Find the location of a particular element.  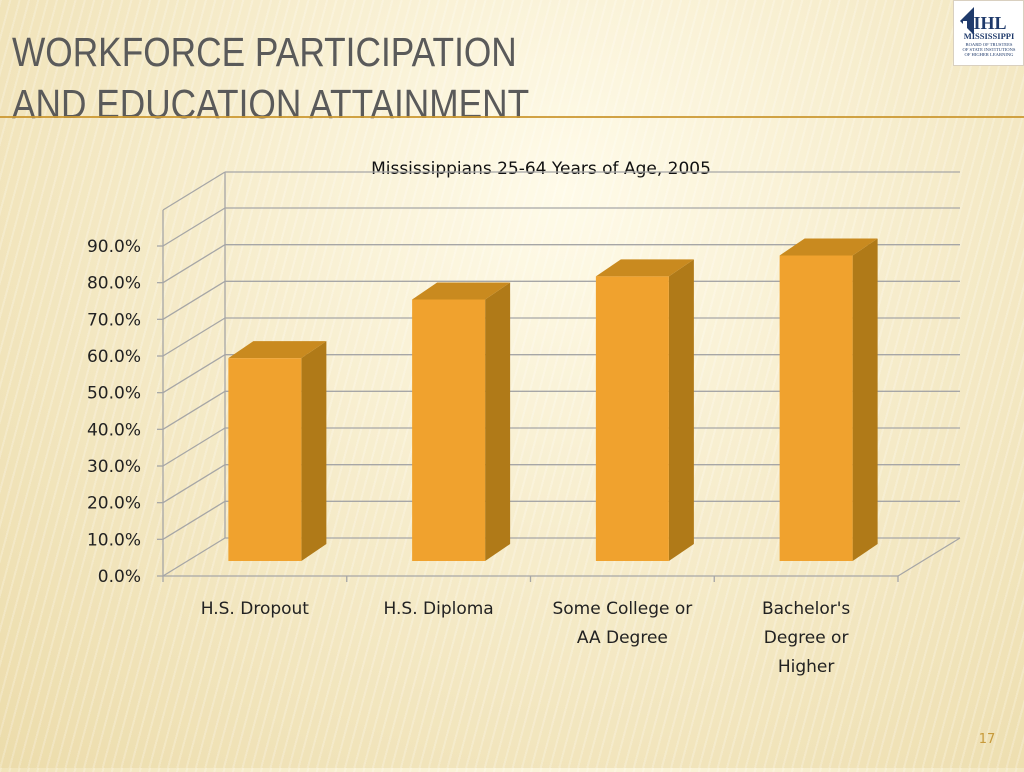

y-tick-label: 90.0% is located at coordinates (114, 247).